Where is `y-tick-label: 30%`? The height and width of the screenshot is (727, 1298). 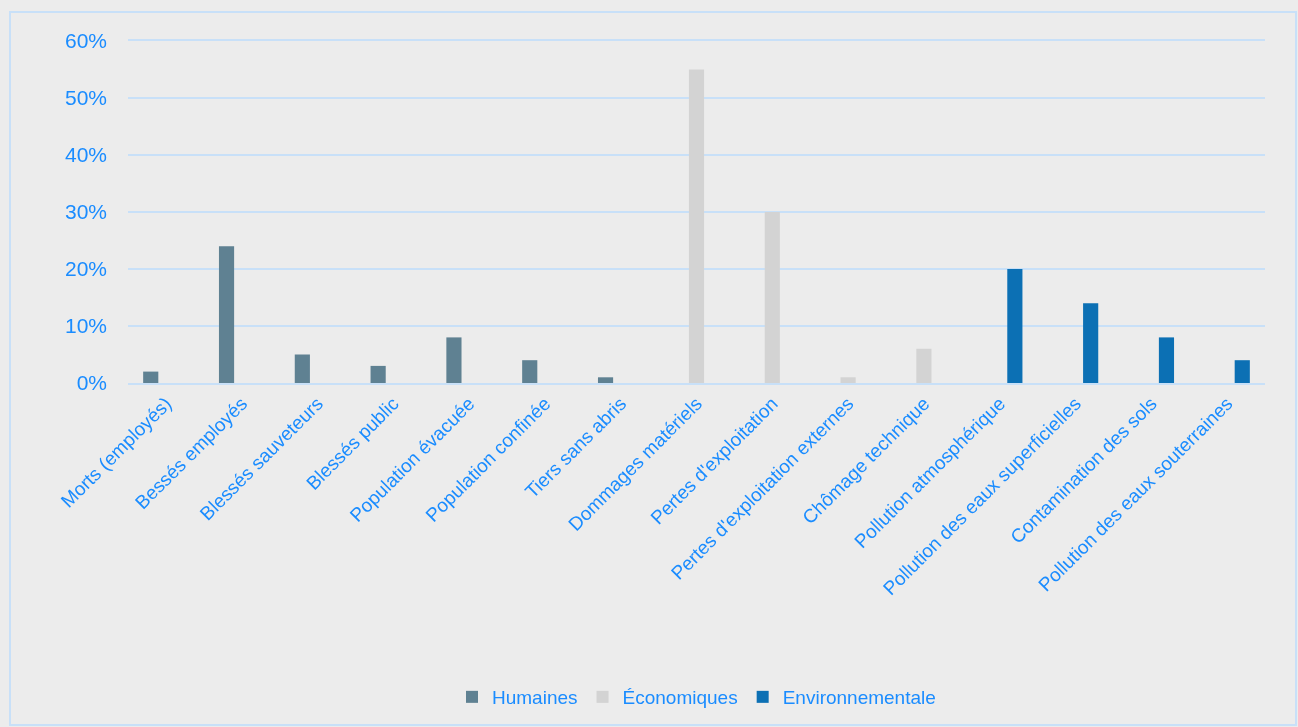
y-tick-label: 30% is located at coordinates (85, 212).